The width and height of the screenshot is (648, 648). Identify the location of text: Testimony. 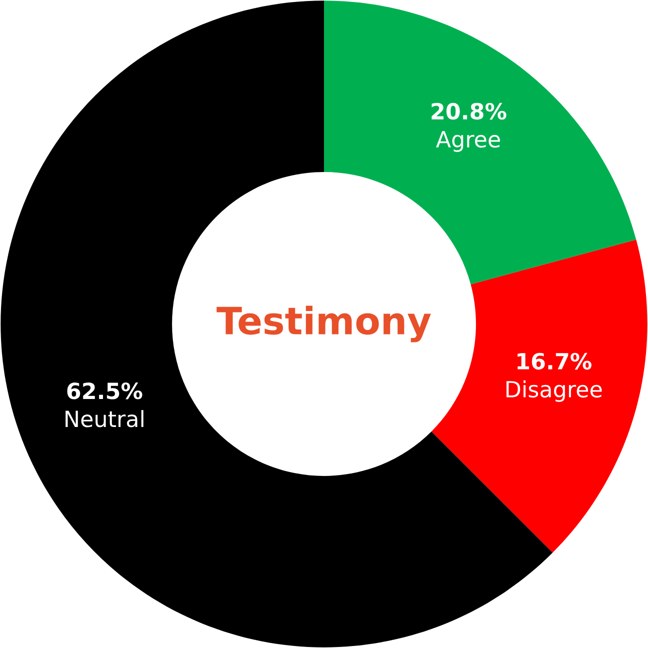
(323, 324).